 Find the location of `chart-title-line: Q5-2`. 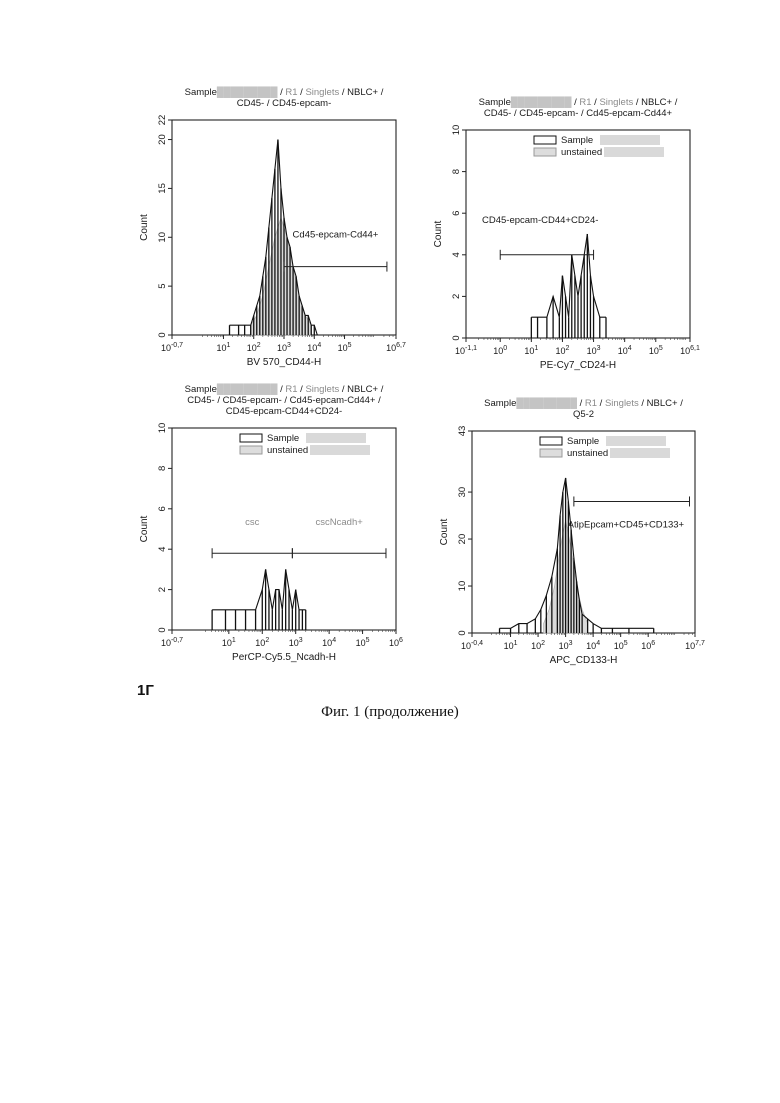

chart-title-line: Q5-2 is located at coordinates (583, 414).